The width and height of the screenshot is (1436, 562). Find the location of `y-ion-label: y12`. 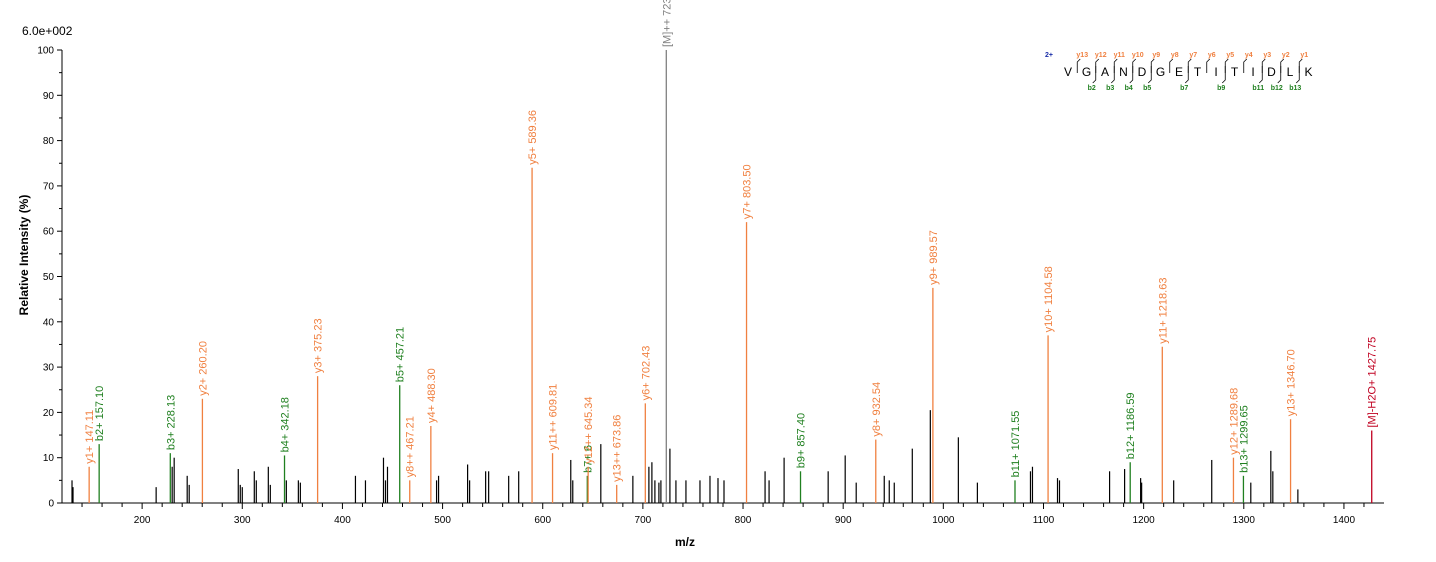

y-ion-label: y12 is located at coordinates (1101, 55).